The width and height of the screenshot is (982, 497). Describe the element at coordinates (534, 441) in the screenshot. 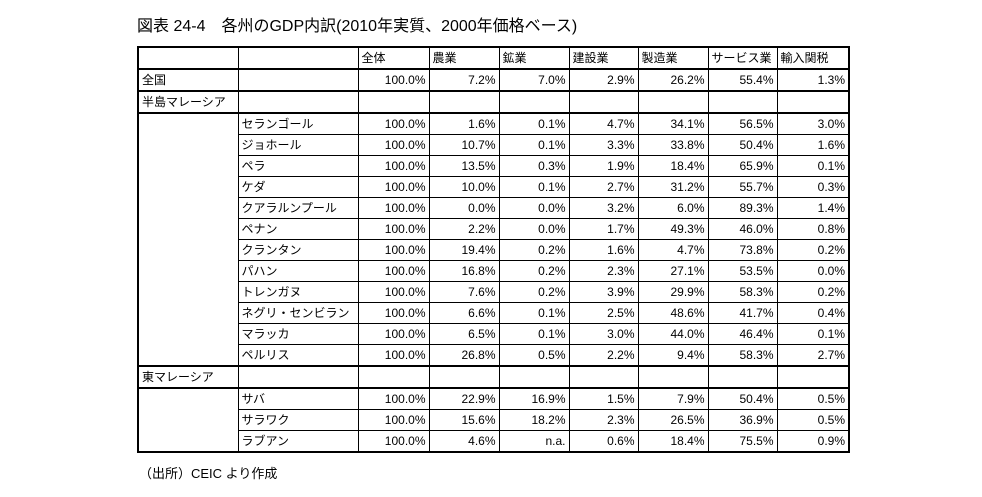

I see `value-cell: n.a.` at that location.